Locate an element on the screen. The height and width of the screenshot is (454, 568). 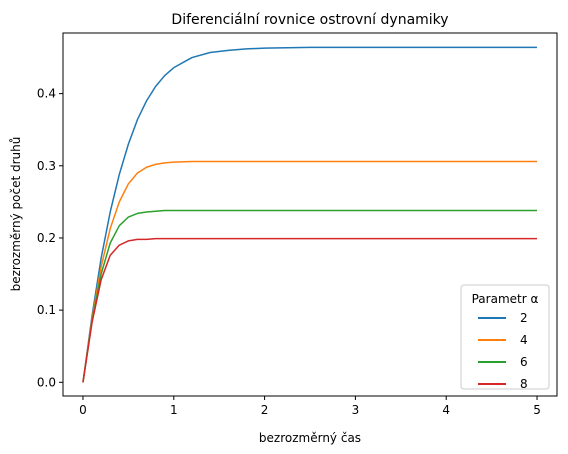
x-tick-label: 0 is located at coordinates (83, 410).